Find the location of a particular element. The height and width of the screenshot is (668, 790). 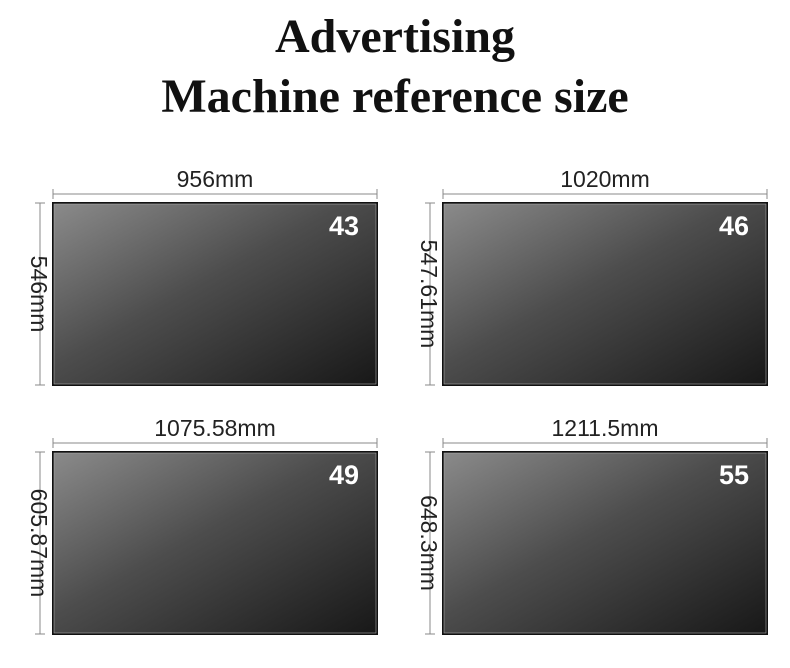

width-label: 1211.5mm is located at coordinates (605, 428).